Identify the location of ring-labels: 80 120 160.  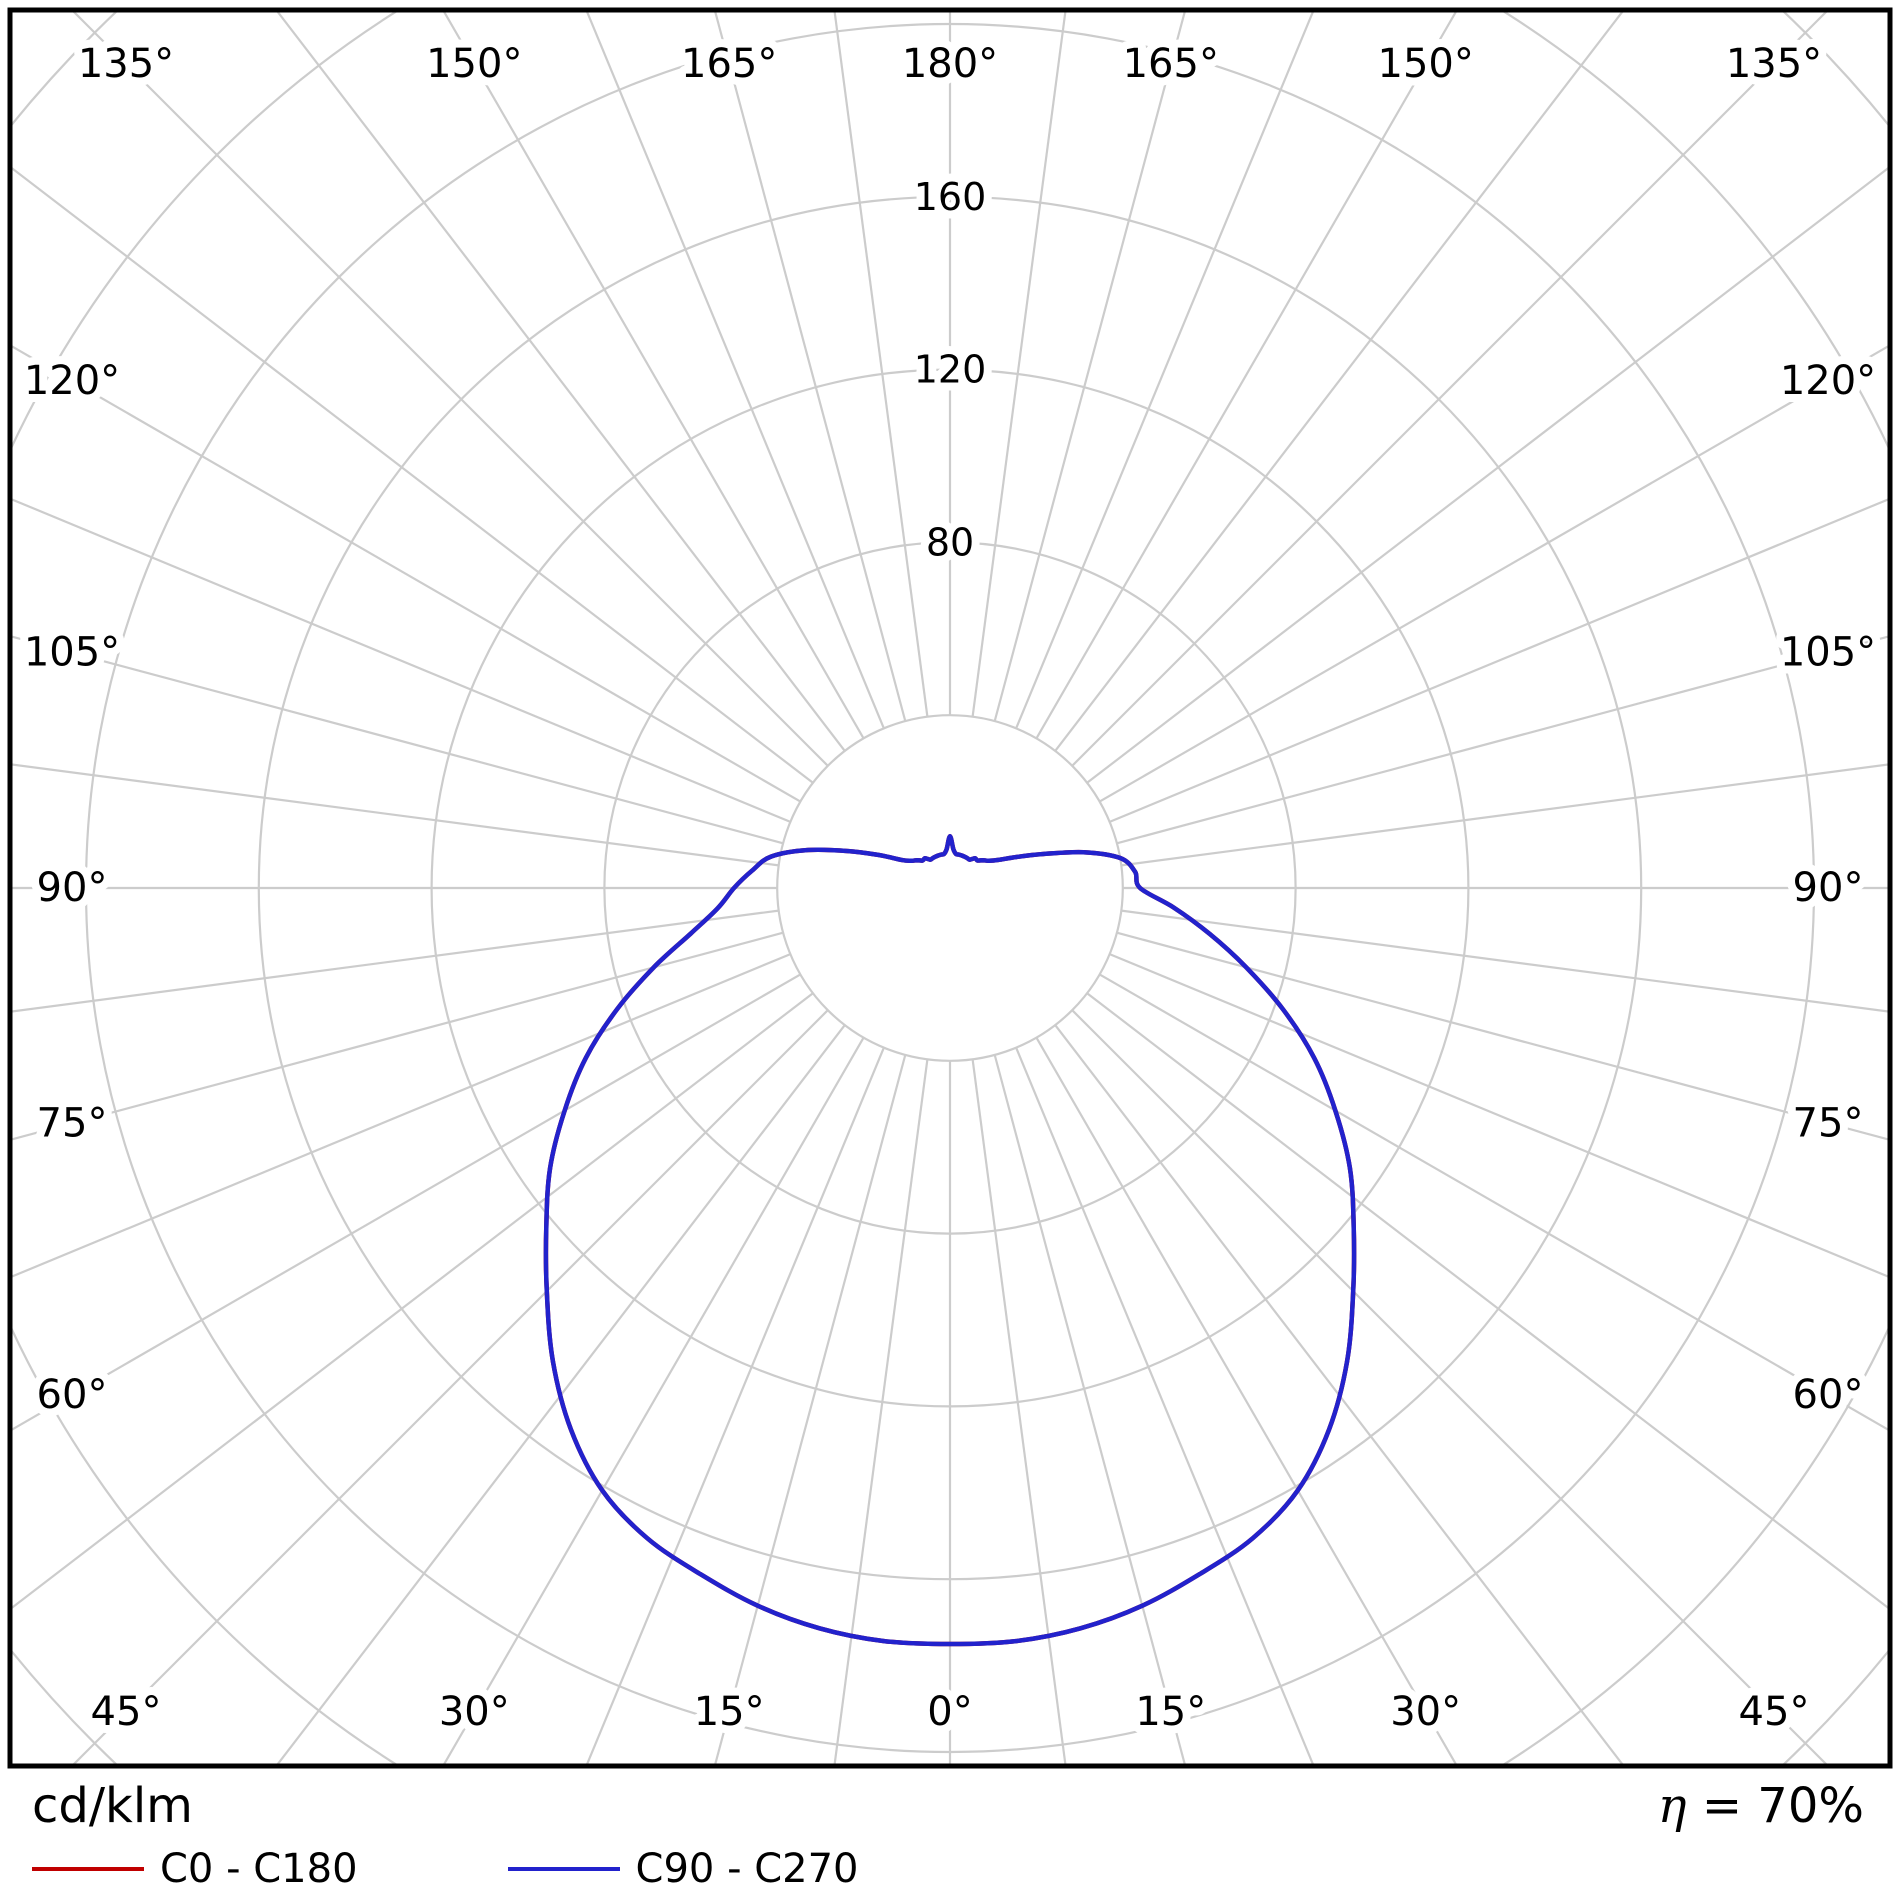
(950, 370).